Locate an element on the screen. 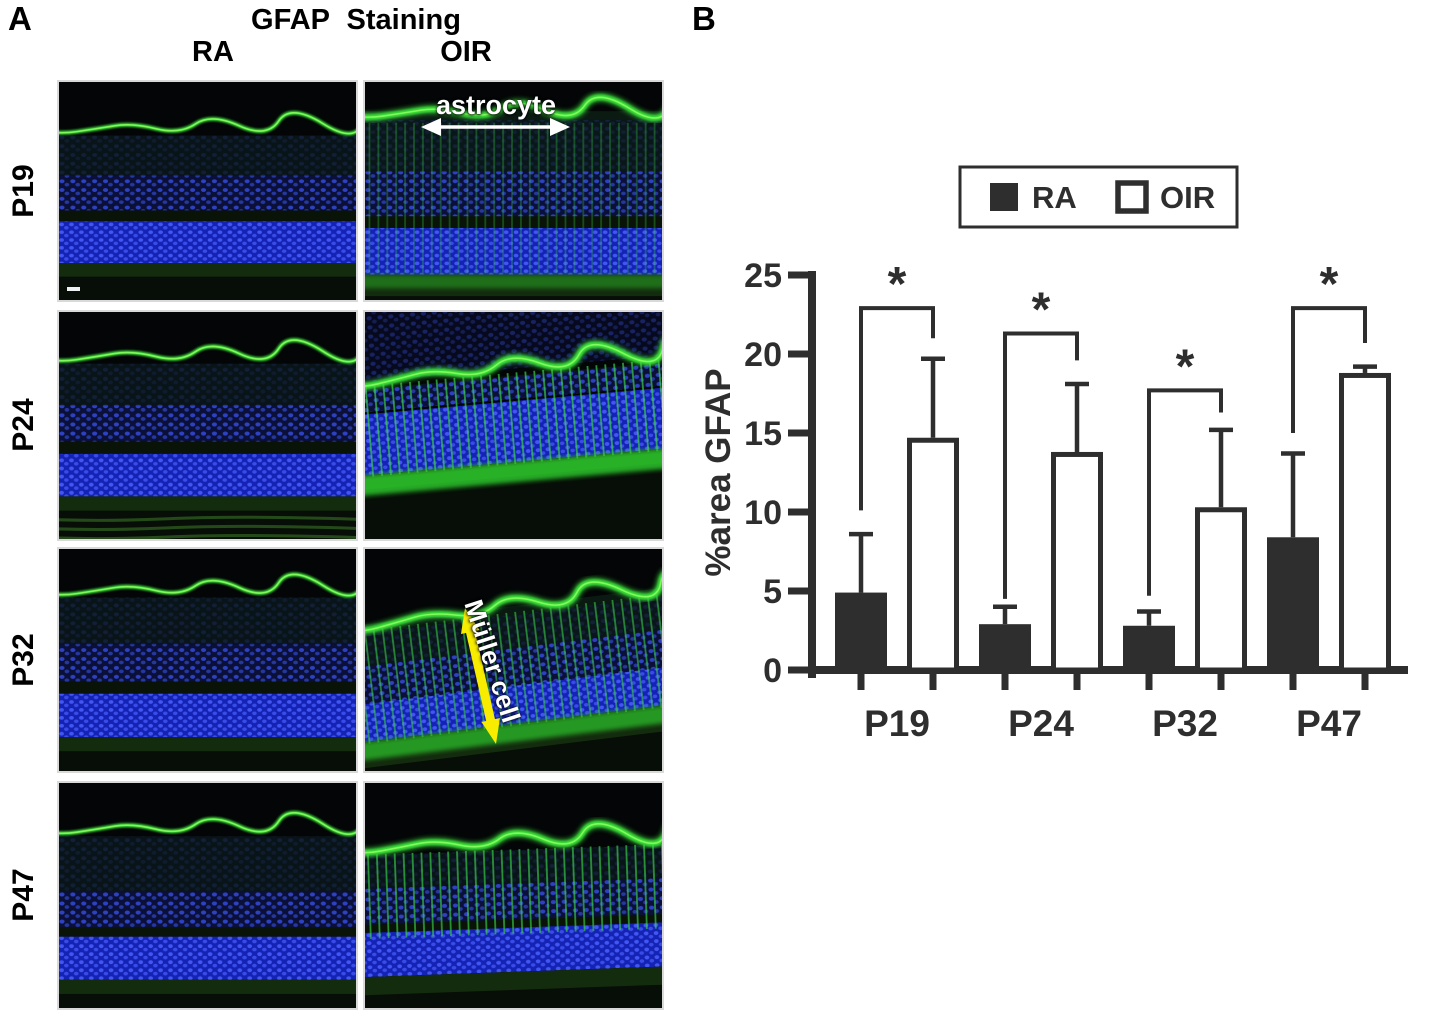 The image size is (1430, 1014). sig-star-p32: * is located at coordinates (1185, 366).